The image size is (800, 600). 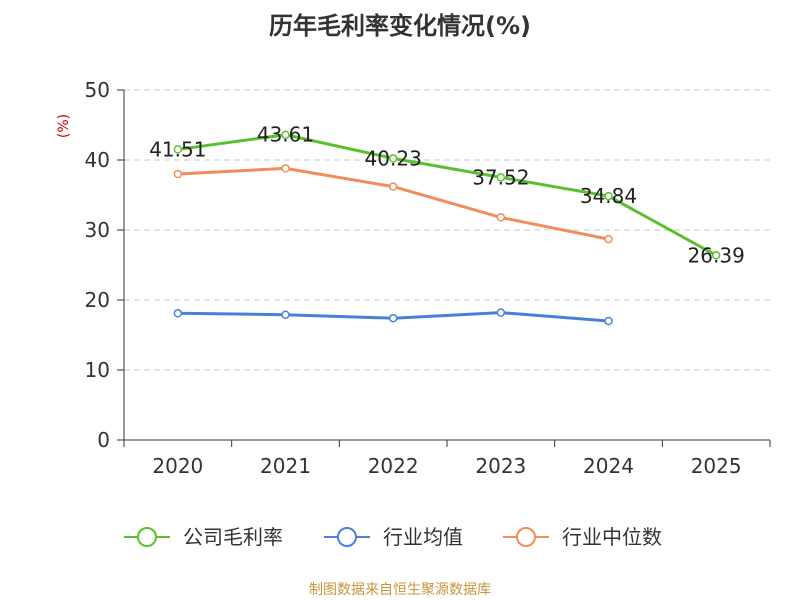 What do you see at coordinates (285, 466) in the screenshot?
I see `x-tick-label: 2021` at bounding box center [285, 466].